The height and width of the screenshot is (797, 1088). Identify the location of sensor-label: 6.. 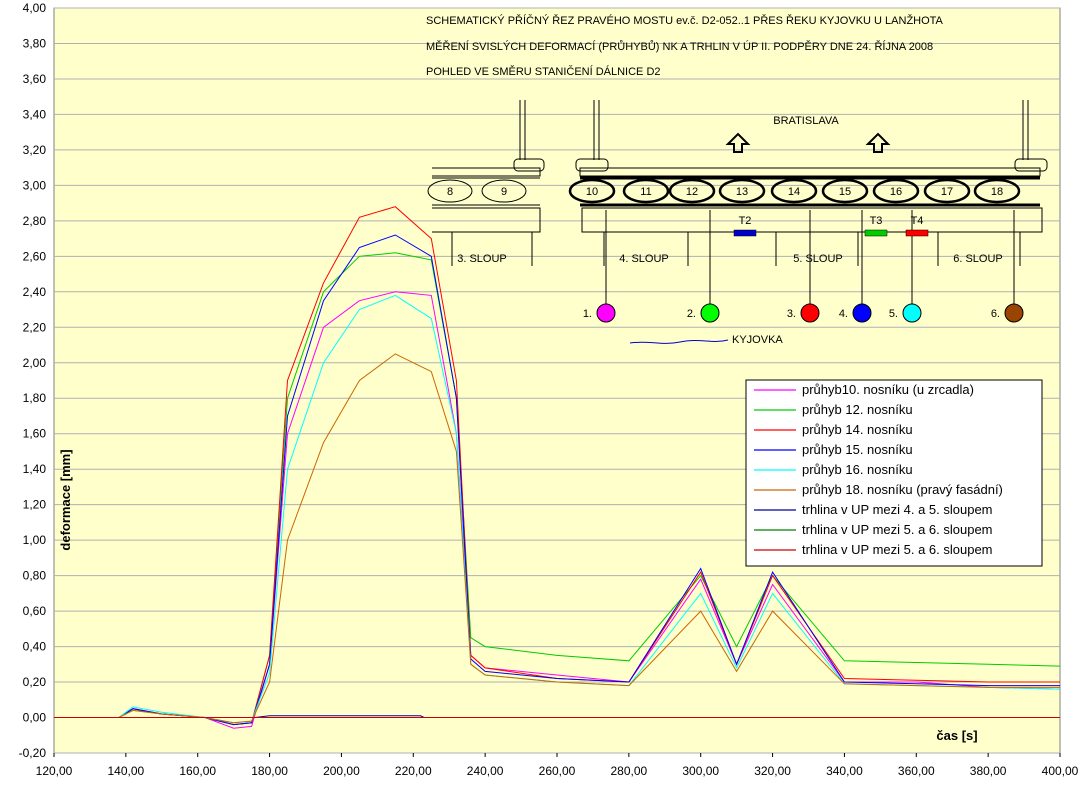
(995, 314).